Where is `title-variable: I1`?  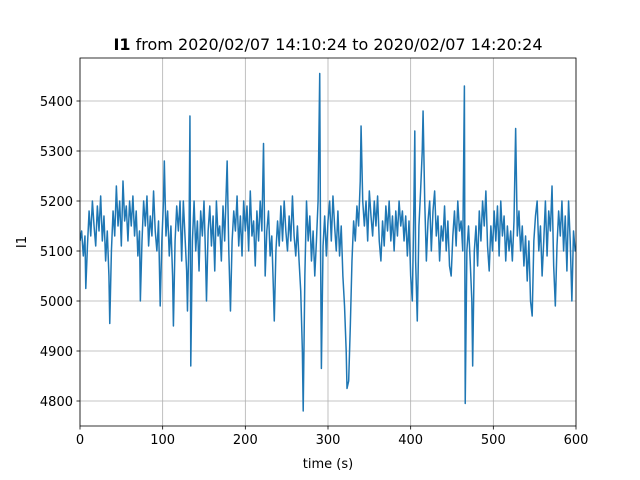
title-variable: I1 is located at coordinates (121, 44).